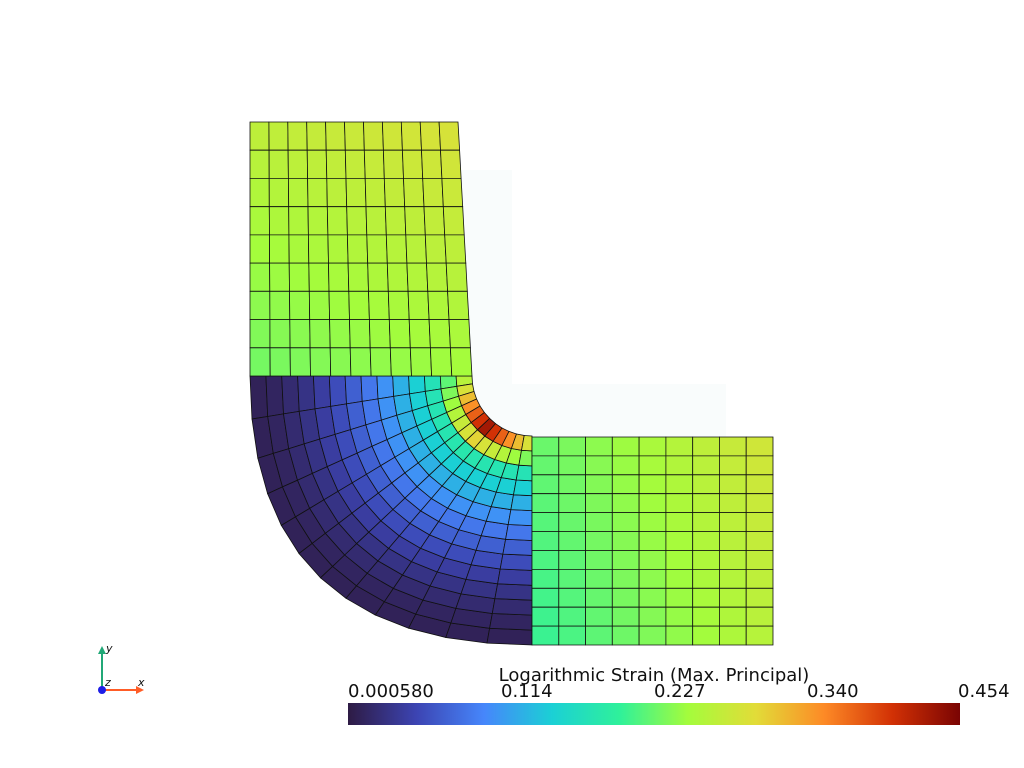 Image resolution: width=1024 pixels, height=768 pixels. I want to click on colorbar-tick-2: 0.227, so click(680, 691).